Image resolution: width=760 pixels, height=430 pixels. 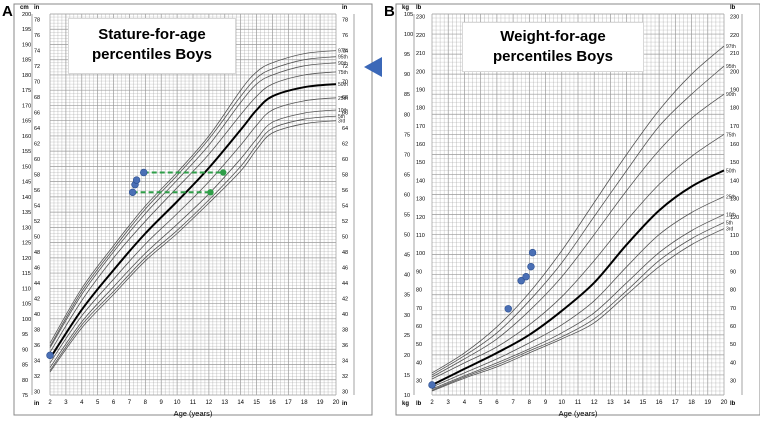 What do you see at coordinates (162, 403) in the screenshot?
I see `x-tick-label: 9` at bounding box center [162, 403].